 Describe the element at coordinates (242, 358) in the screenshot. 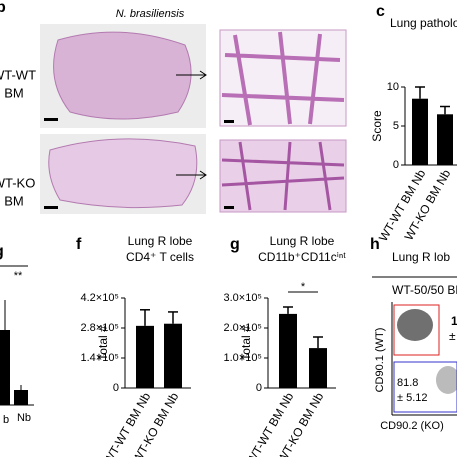

I see `y-tick-label: 1.0×10⁵` at that location.